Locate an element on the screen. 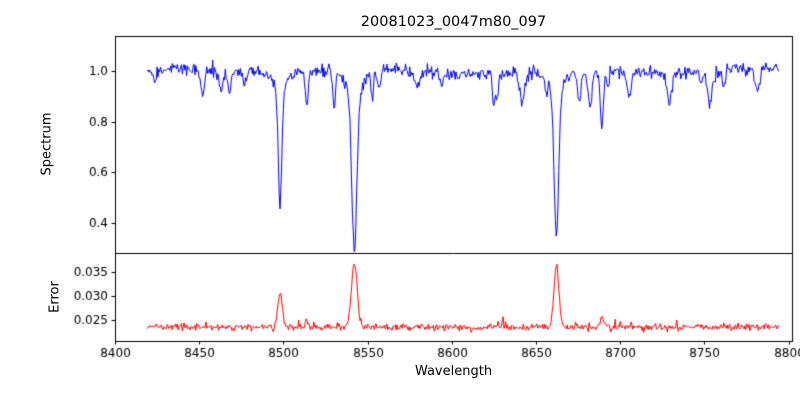 The image size is (800, 400). x-axis-label: Wavelength is located at coordinates (453, 371).